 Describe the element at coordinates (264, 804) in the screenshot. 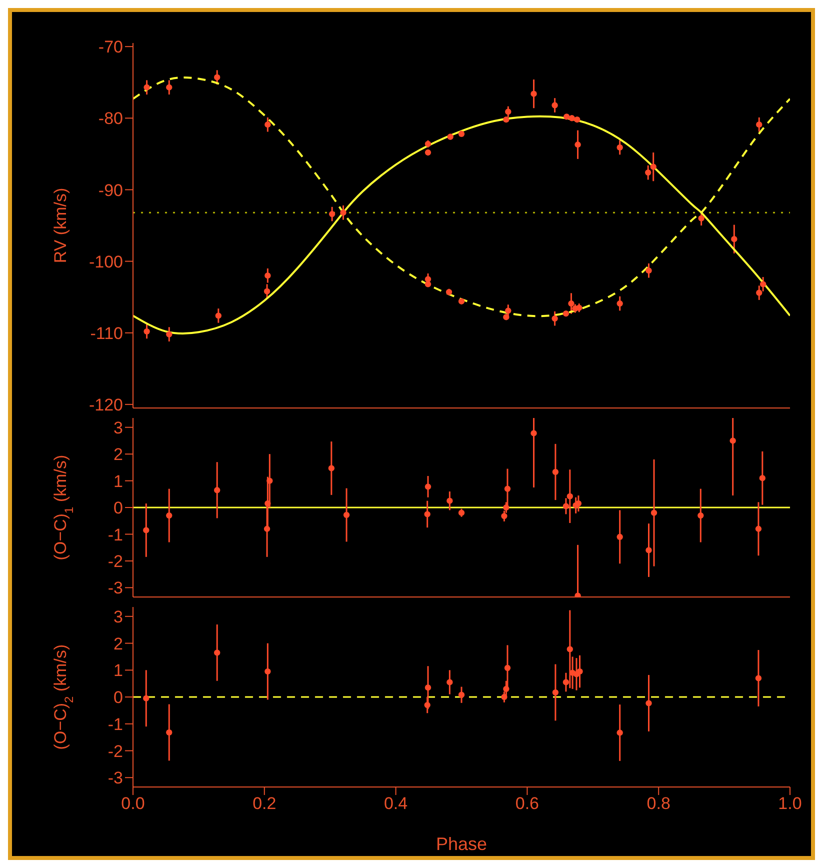

I see `x-tick-label: 0.2` at that location.